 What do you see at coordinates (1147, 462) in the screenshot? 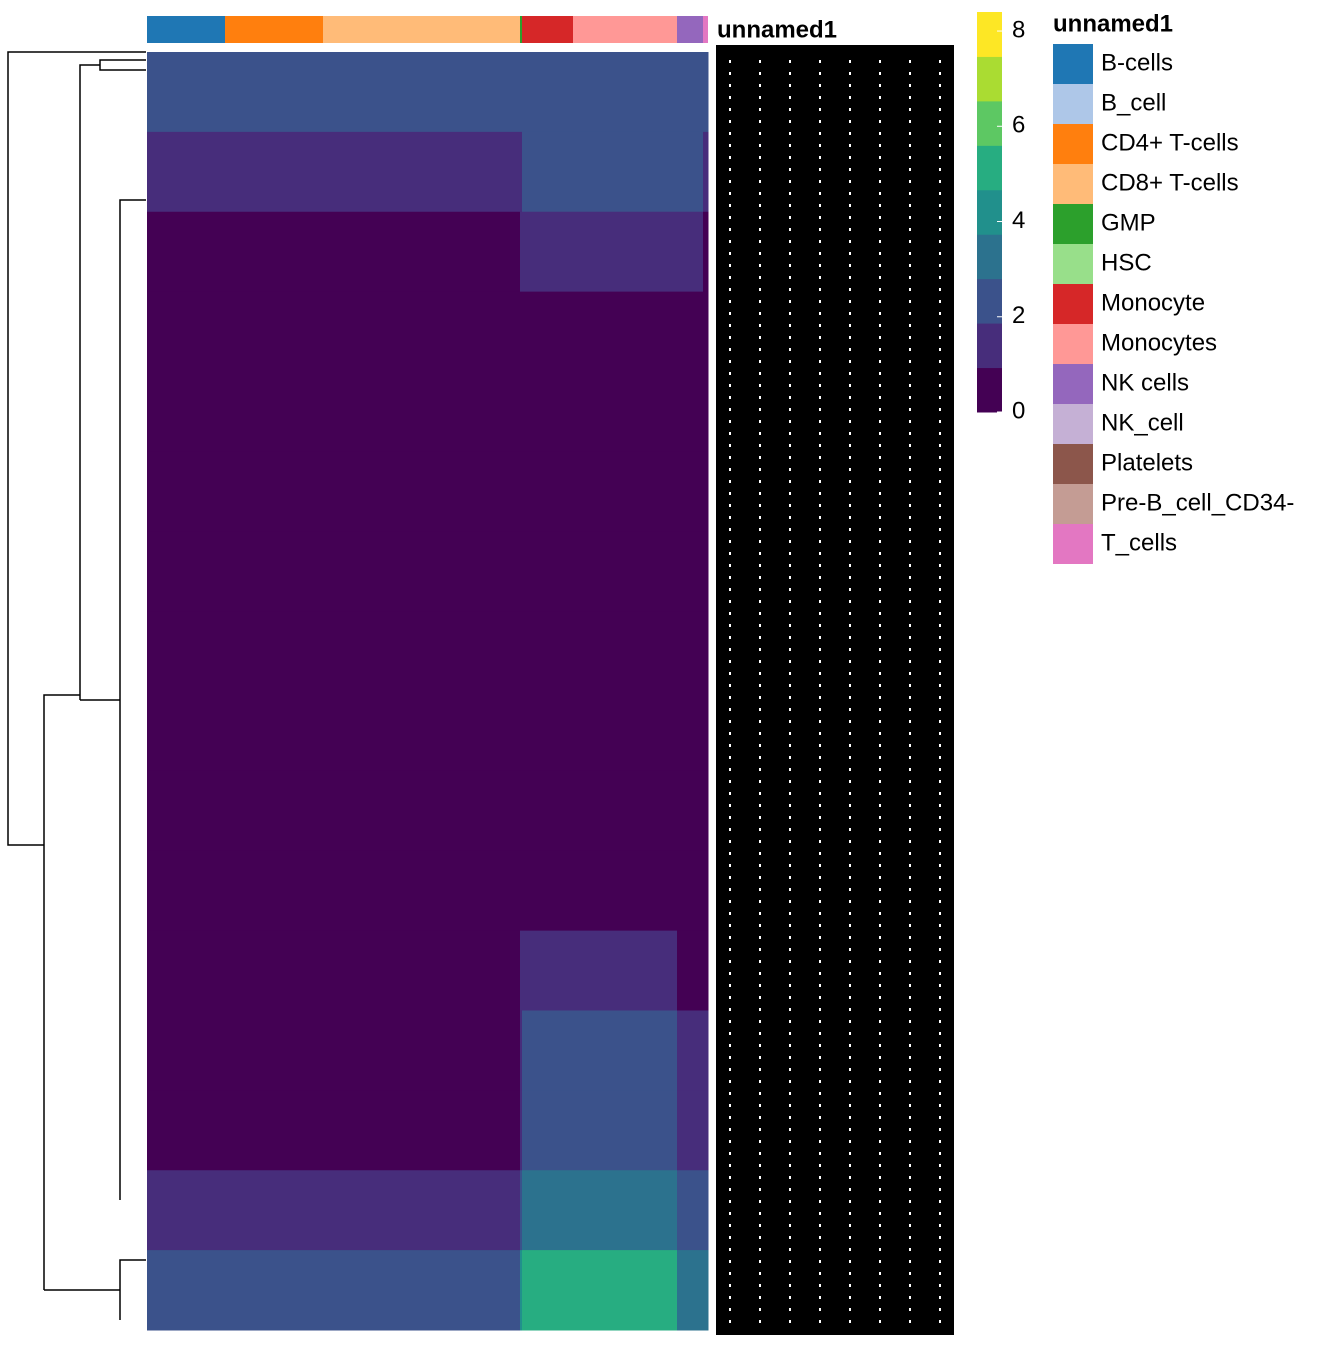
I see `legend-label: Platelets` at bounding box center [1147, 462].